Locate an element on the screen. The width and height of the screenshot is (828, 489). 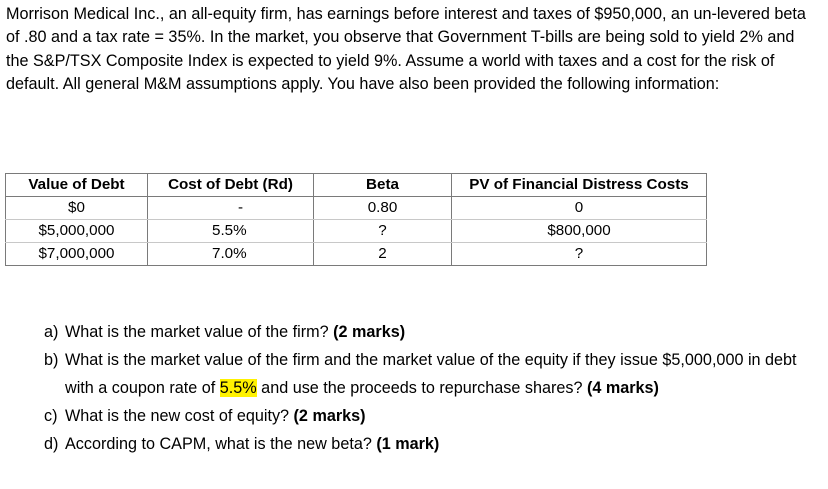
cell-cost-of-debt: 7.0% is located at coordinates (230, 254).